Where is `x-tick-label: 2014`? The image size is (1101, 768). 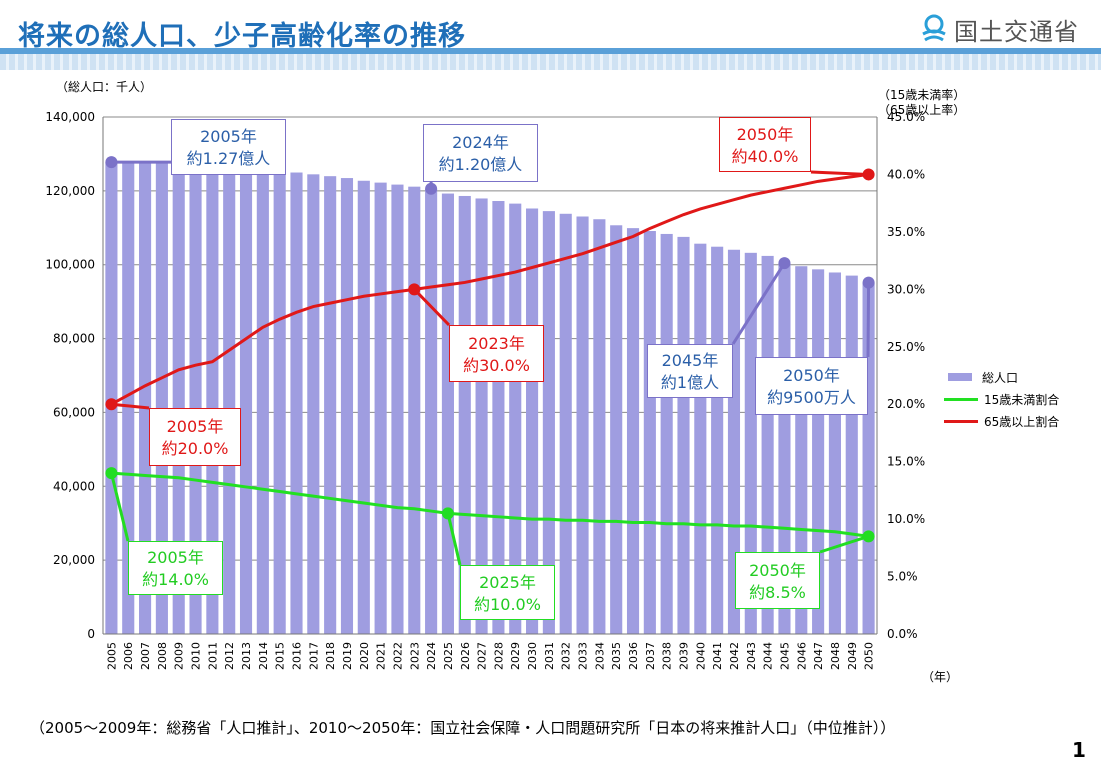 x-tick-label: 2014 is located at coordinates (263, 656).